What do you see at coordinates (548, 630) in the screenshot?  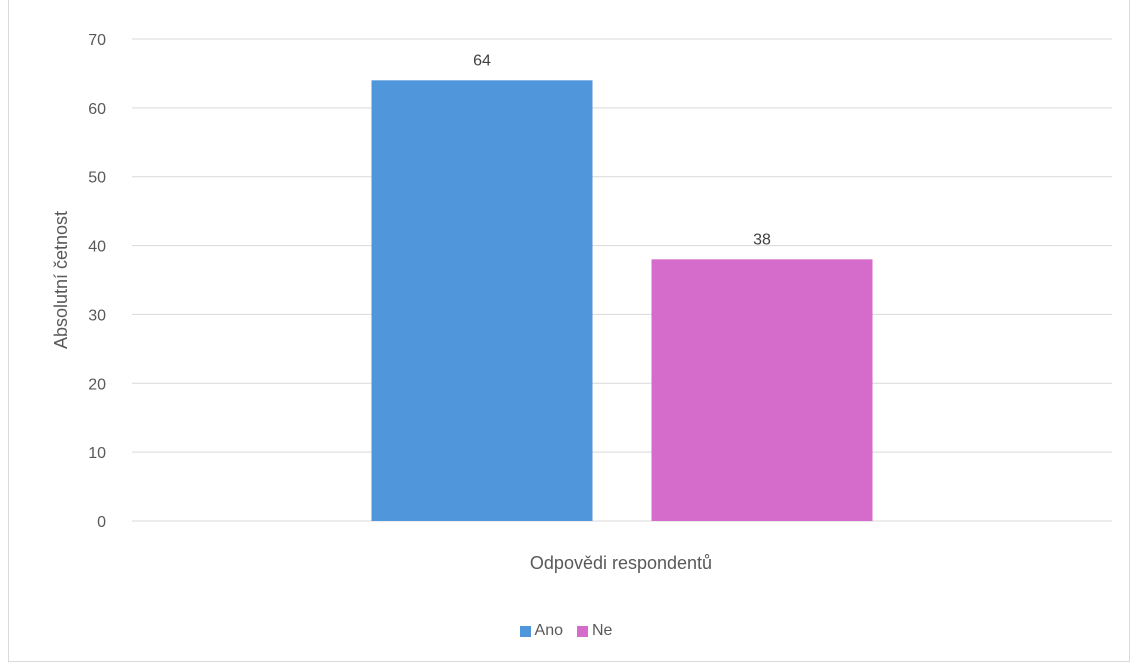 I see `legend-label: Ano` at bounding box center [548, 630].